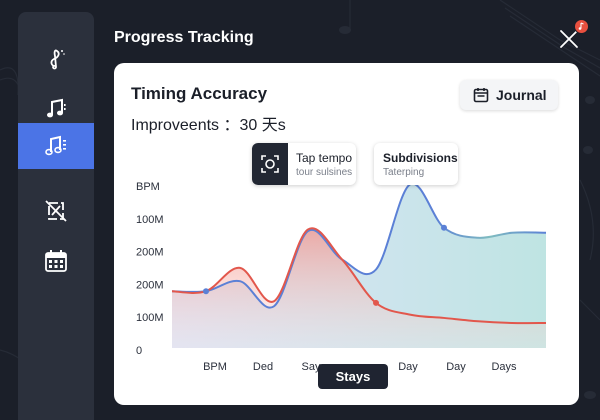  I want to click on sidebar-item-clef, so click(56, 57).